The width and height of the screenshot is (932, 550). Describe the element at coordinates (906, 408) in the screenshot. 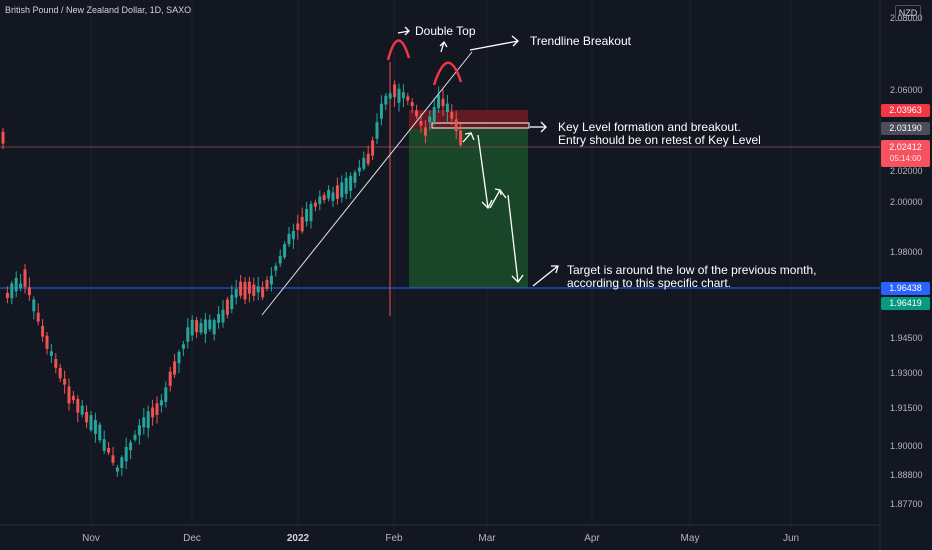

I see `price-tick: 1.91500` at that location.